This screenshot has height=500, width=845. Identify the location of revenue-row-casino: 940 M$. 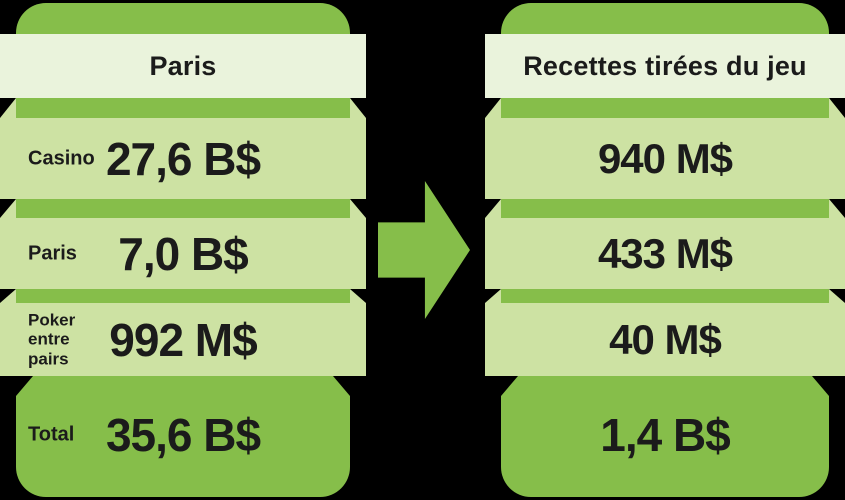
(665, 158).